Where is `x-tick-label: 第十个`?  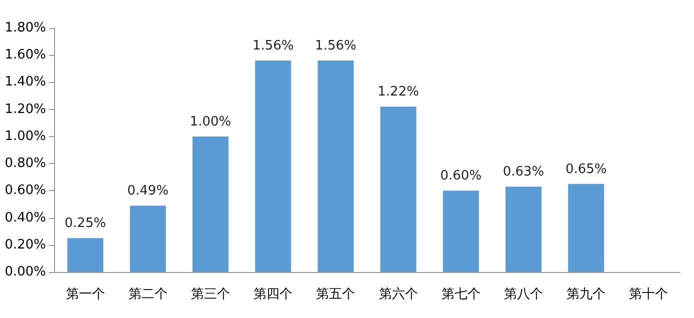
x-tick-label: 第十个 is located at coordinates (648, 294).